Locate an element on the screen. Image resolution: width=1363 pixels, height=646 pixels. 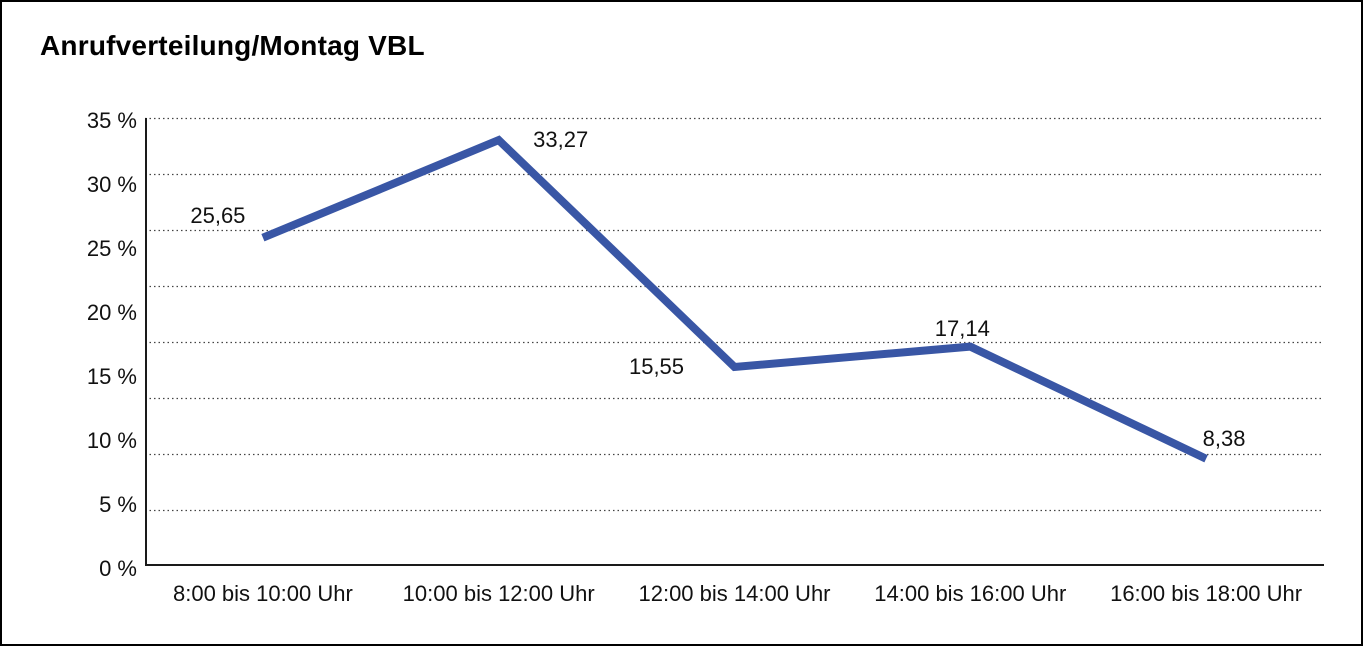
data-point-label: 33,27 is located at coordinates (561, 140).